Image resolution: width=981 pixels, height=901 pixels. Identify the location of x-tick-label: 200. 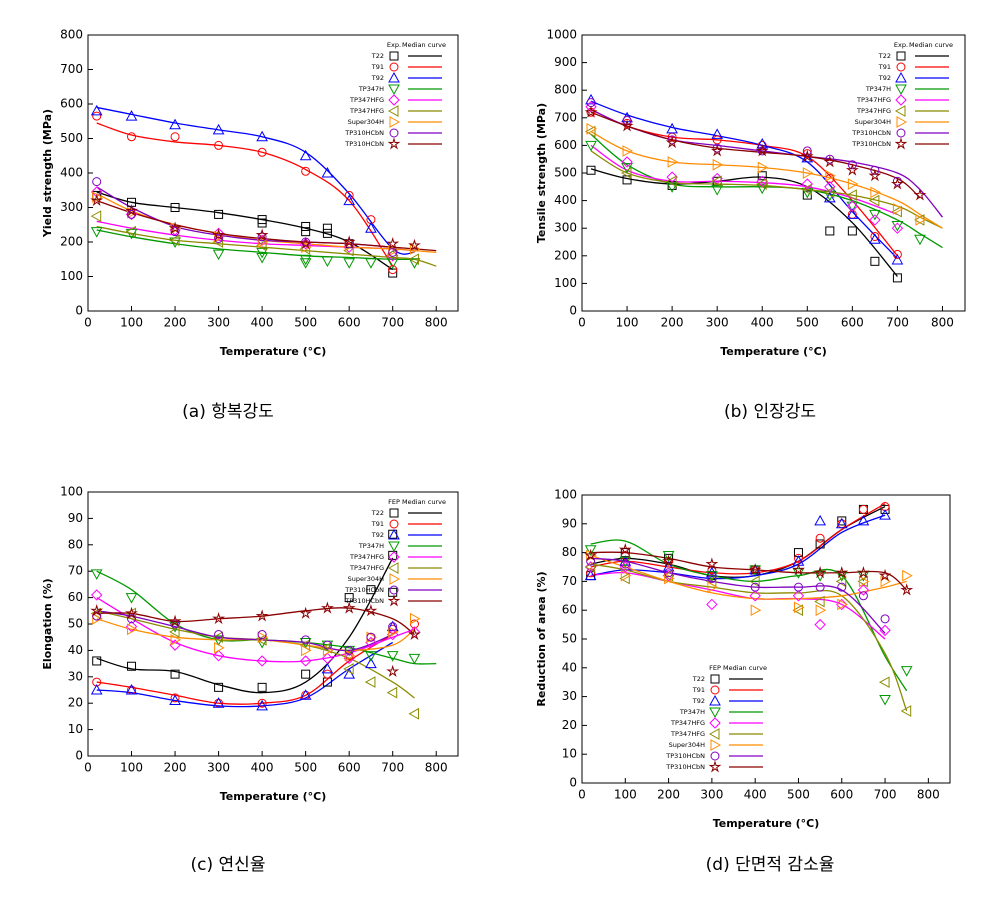
(175, 768).